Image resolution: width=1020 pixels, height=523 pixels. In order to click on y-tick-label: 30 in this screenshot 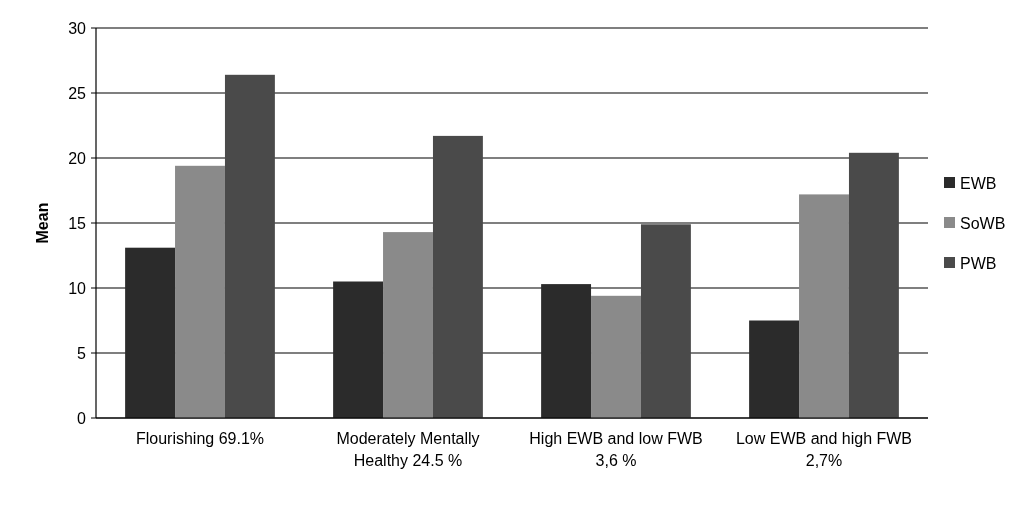, I will do `click(77, 28)`.